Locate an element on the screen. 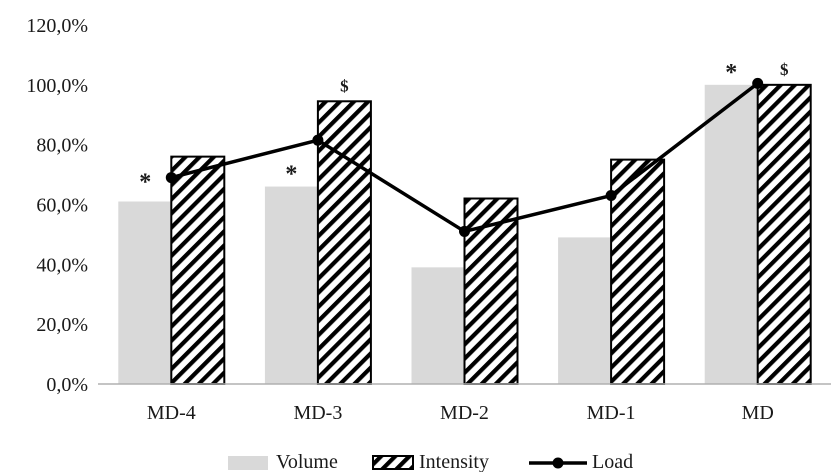 The width and height of the screenshot is (831, 472). x-axis-labels: MD-4 MD-3 MD-2 MD-1 MD is located at coordinates (460, 413).